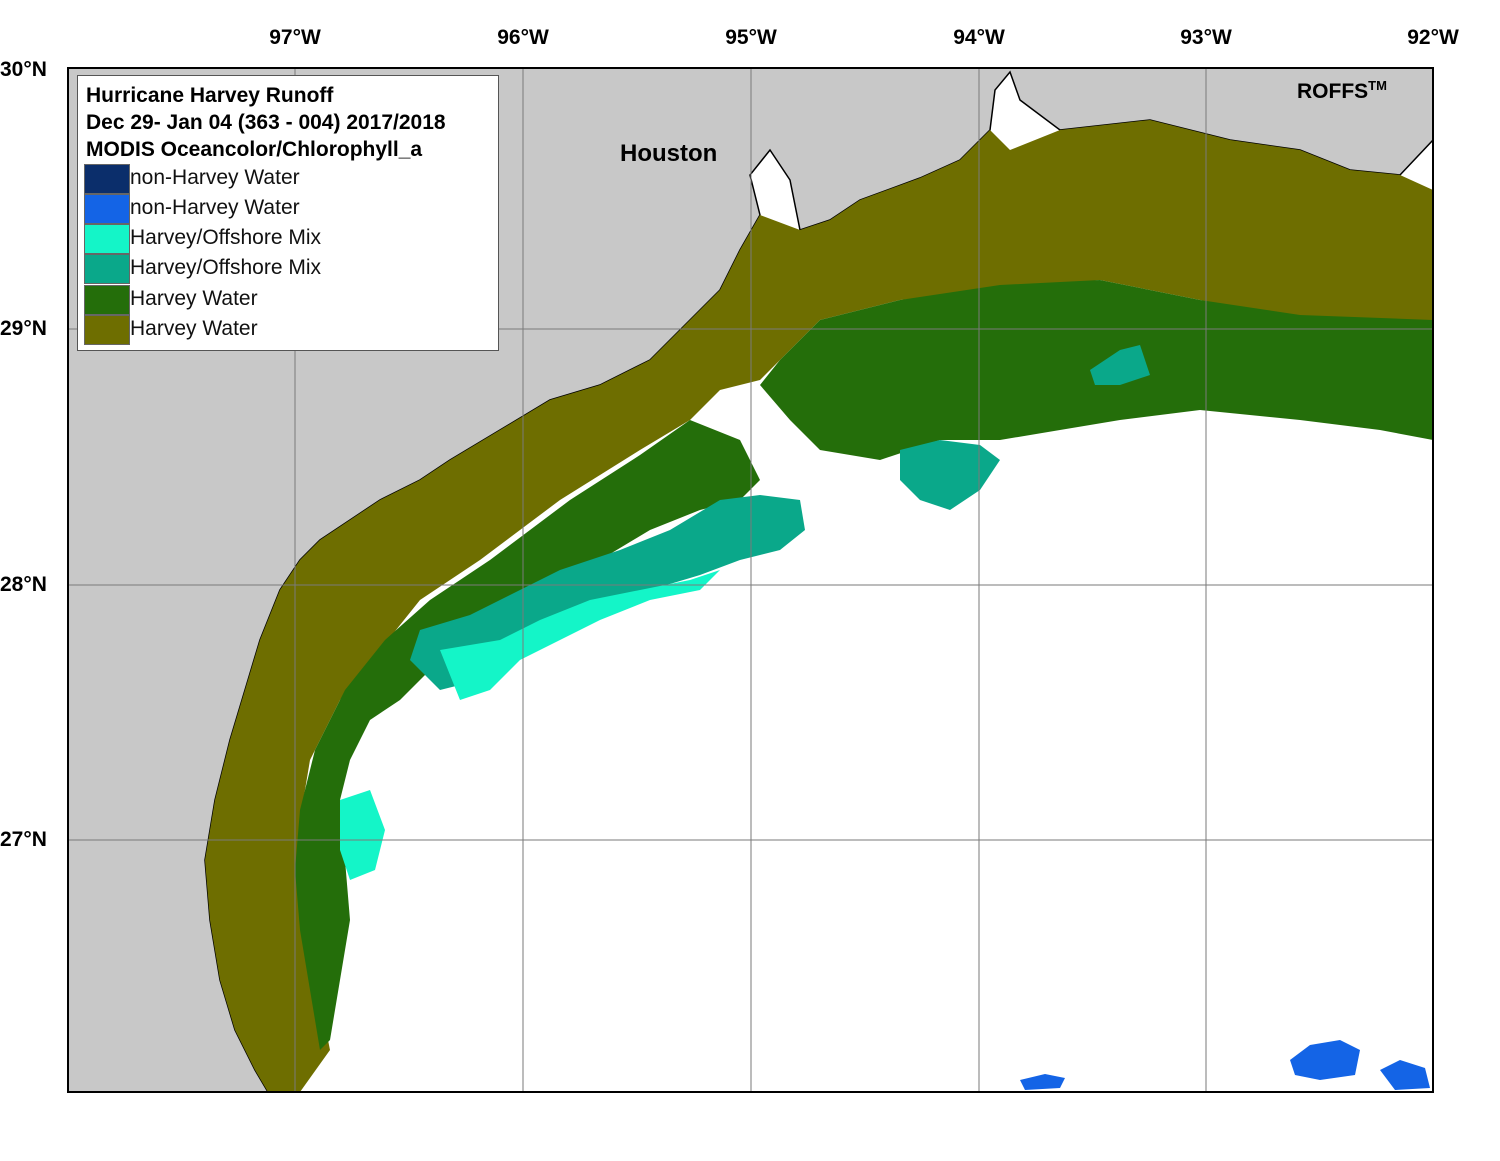 The image size is (1500, 1161). What do you see at coordinates (210, 95) in the screenshot?
I see `legend-title-line-1: Hurricane Harvey Runoff` at bounding box center [210, 95].